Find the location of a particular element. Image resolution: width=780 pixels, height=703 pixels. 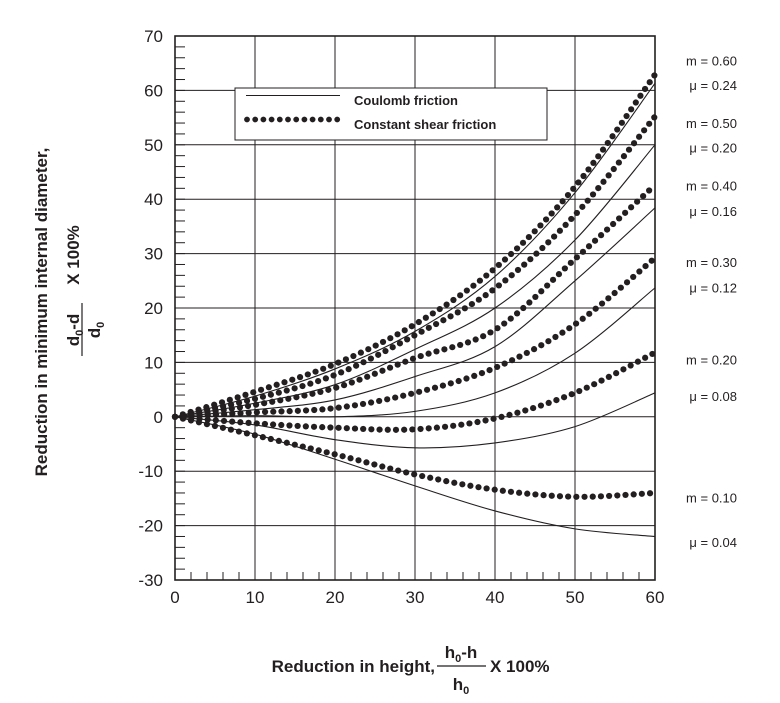

x-axis-title-suffix: X 100% is located at coordinates (520, 666).